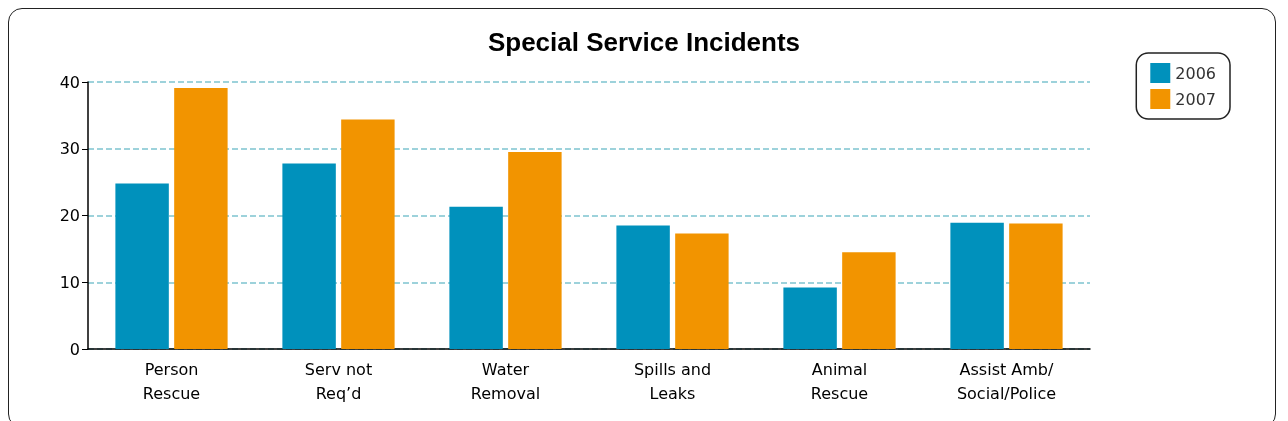 This screenshot has width=1288, height=421. I want to click on x-tick-label: Serv not Req’d, so click(338, 381).